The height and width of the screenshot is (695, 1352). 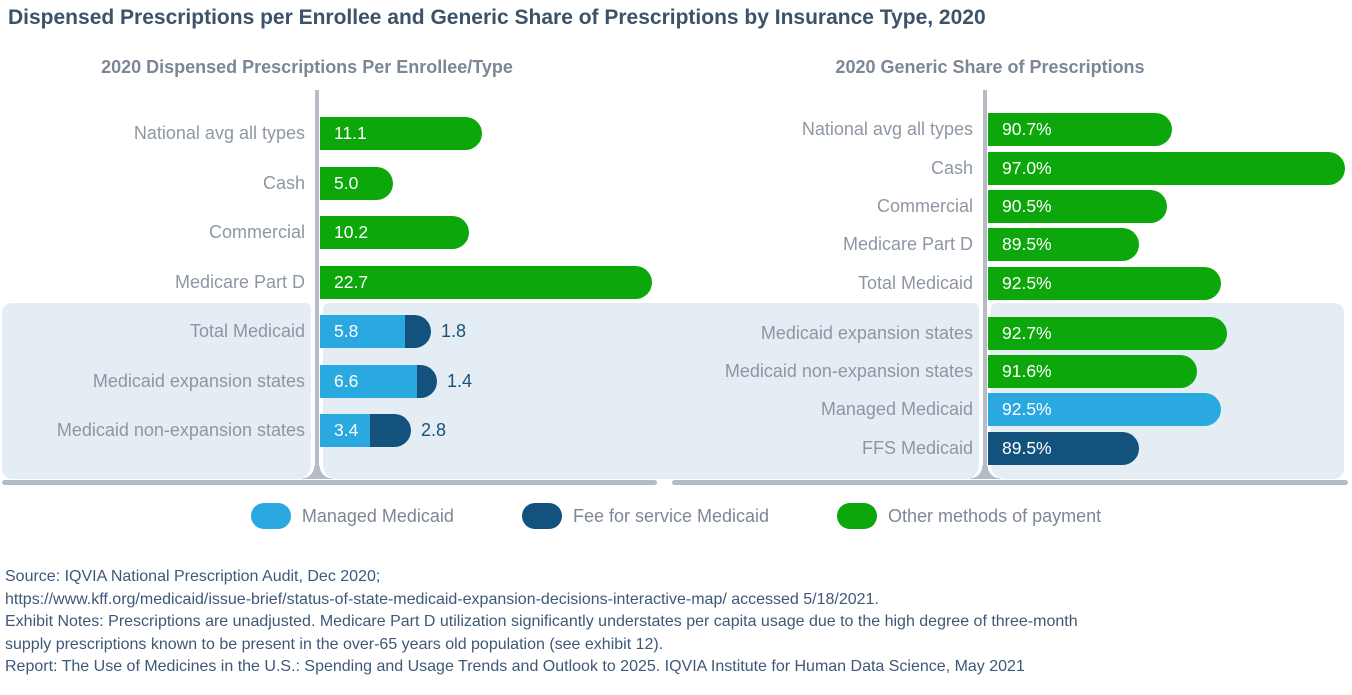 I want to click on bar-row: 92.7%, so click(x=1107, y=333).